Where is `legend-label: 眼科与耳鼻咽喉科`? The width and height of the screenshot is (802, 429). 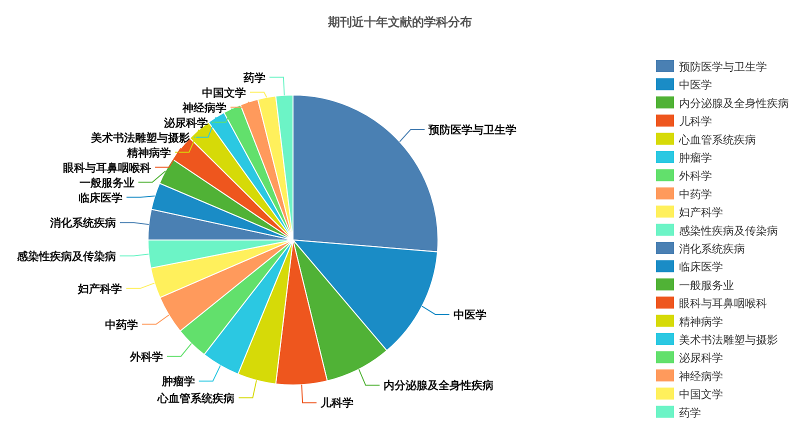 legend-label: 眼科与耳鼻咽喉科 is located at coordinates (723, 303).